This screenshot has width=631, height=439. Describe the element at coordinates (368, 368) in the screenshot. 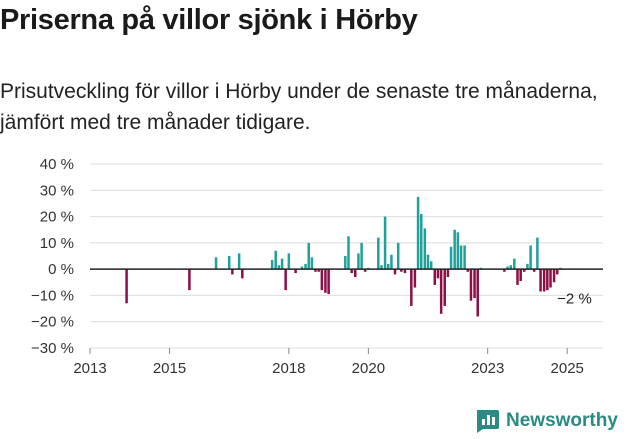

I see `x-tick-label: 2020` at that location.